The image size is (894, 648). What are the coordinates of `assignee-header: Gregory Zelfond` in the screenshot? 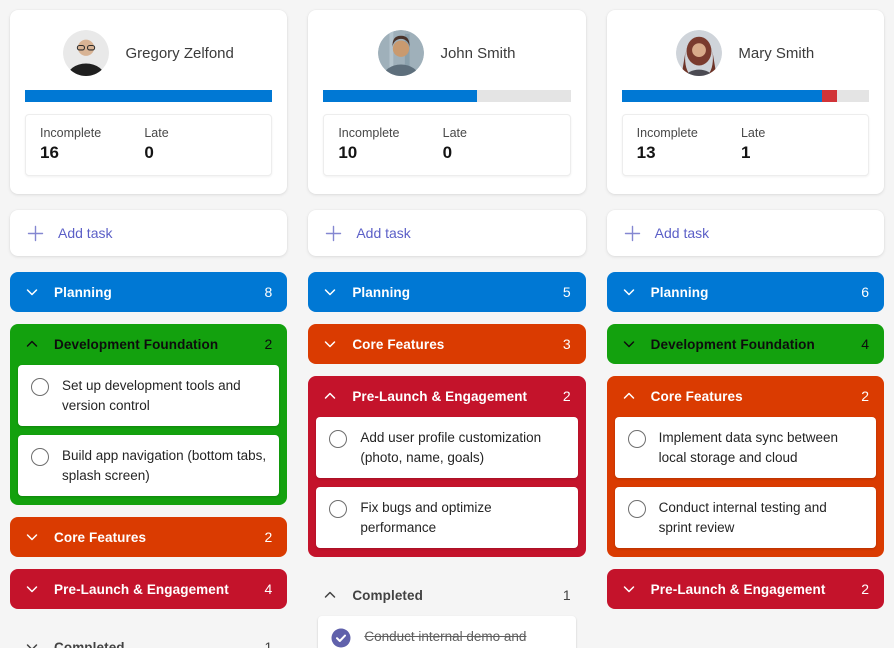 It's located at (148, 57).